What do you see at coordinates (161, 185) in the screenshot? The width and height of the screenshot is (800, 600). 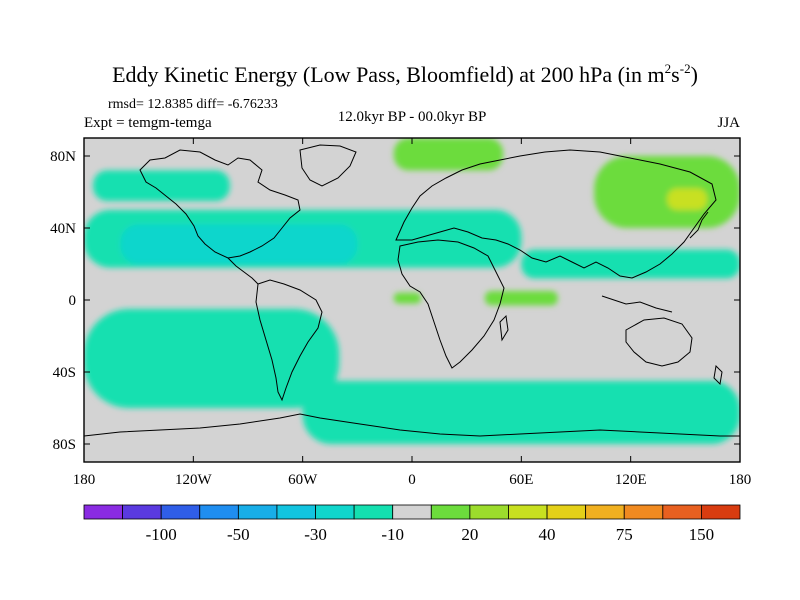 I see `anomaly-north-pacific-negative` at bounding box center [161, 185].